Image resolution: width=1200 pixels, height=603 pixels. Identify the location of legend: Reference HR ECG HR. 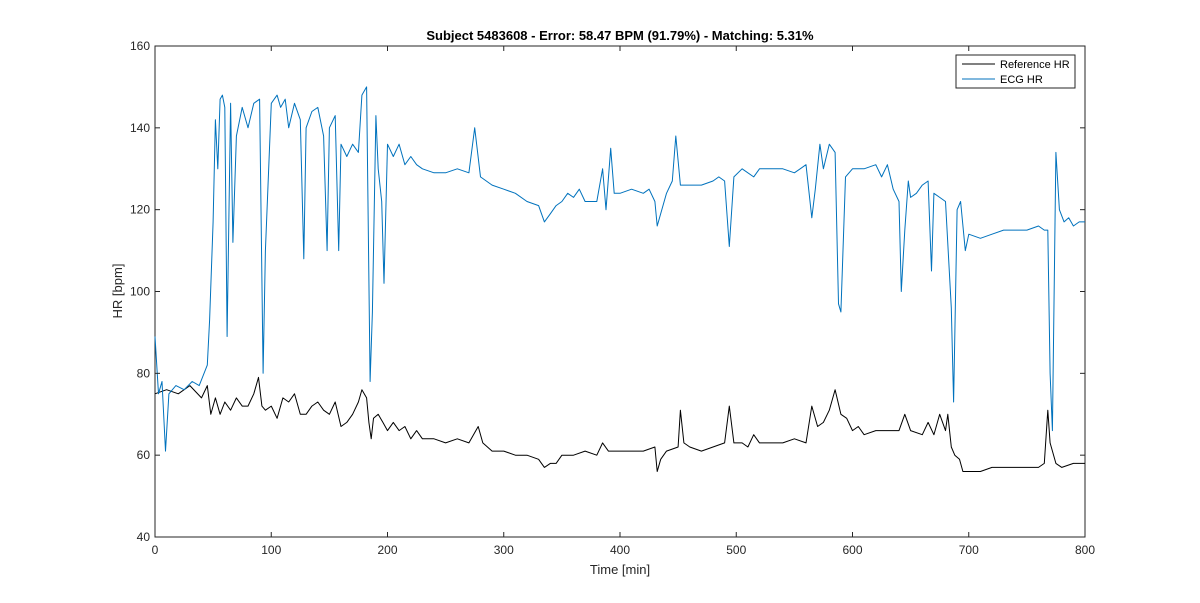
(1015, 71).